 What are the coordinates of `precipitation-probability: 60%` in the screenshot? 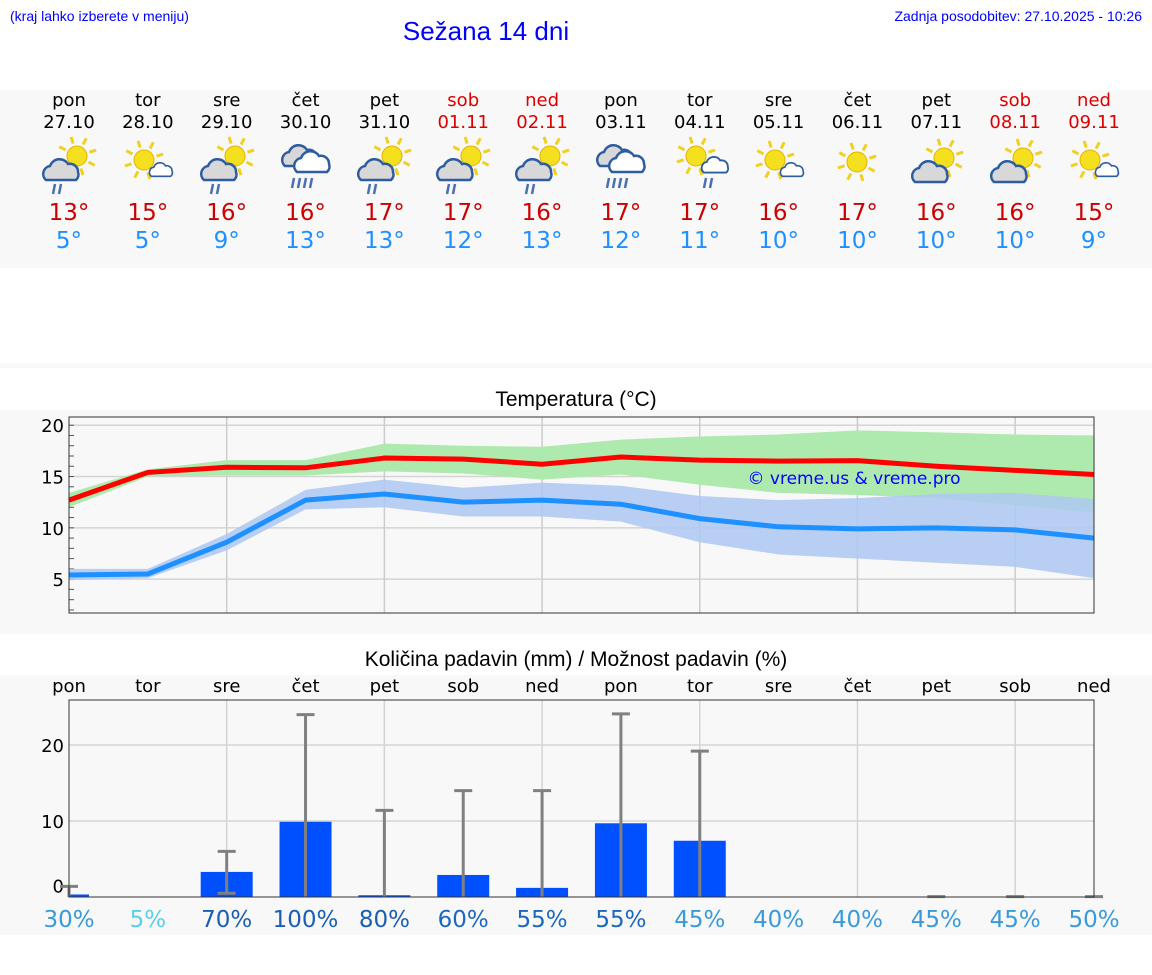 It's located at (463, 920).